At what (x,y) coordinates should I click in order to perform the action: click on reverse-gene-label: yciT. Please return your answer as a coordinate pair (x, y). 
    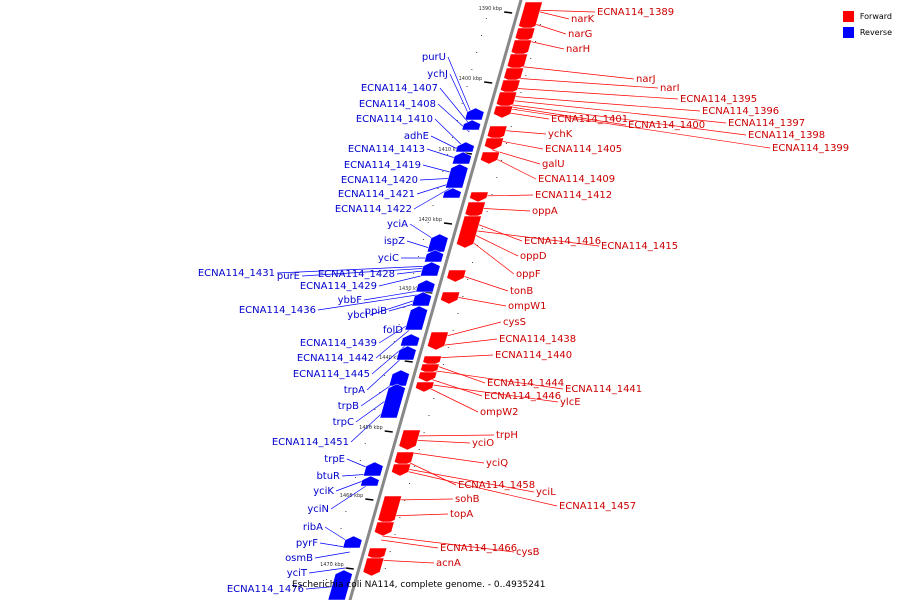
    Looking at the image, I should click on (297, 573).